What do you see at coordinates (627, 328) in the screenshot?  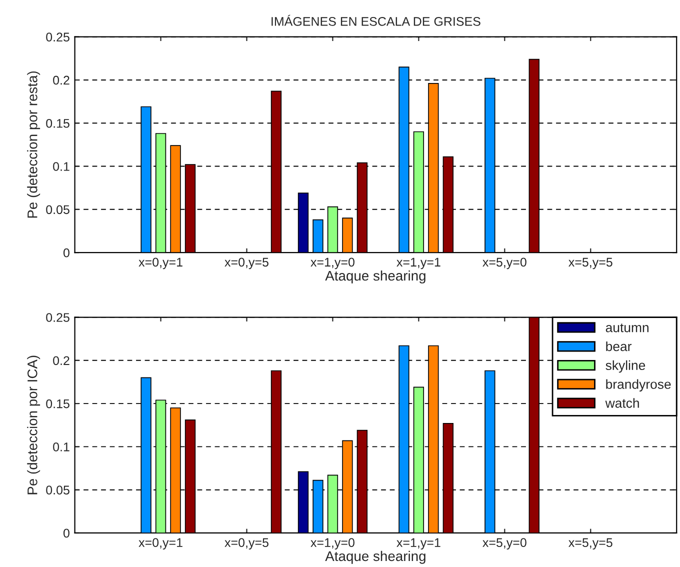 I see `legend-label: autumn` at bounding box center [627, 328].